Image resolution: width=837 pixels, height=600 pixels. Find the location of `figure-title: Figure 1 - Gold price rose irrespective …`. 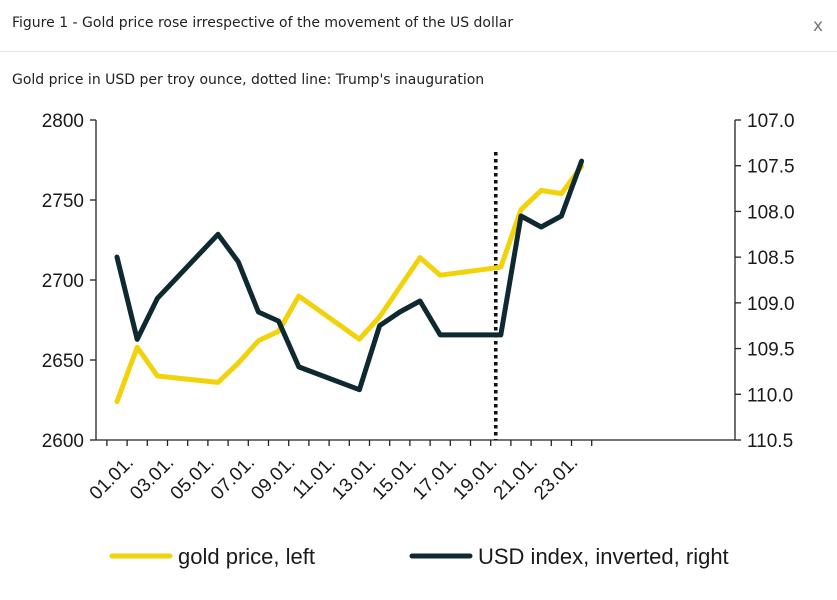

figure-title: Figure 1 - Gold price rose irrespective … is located at coordinates (263, 23).